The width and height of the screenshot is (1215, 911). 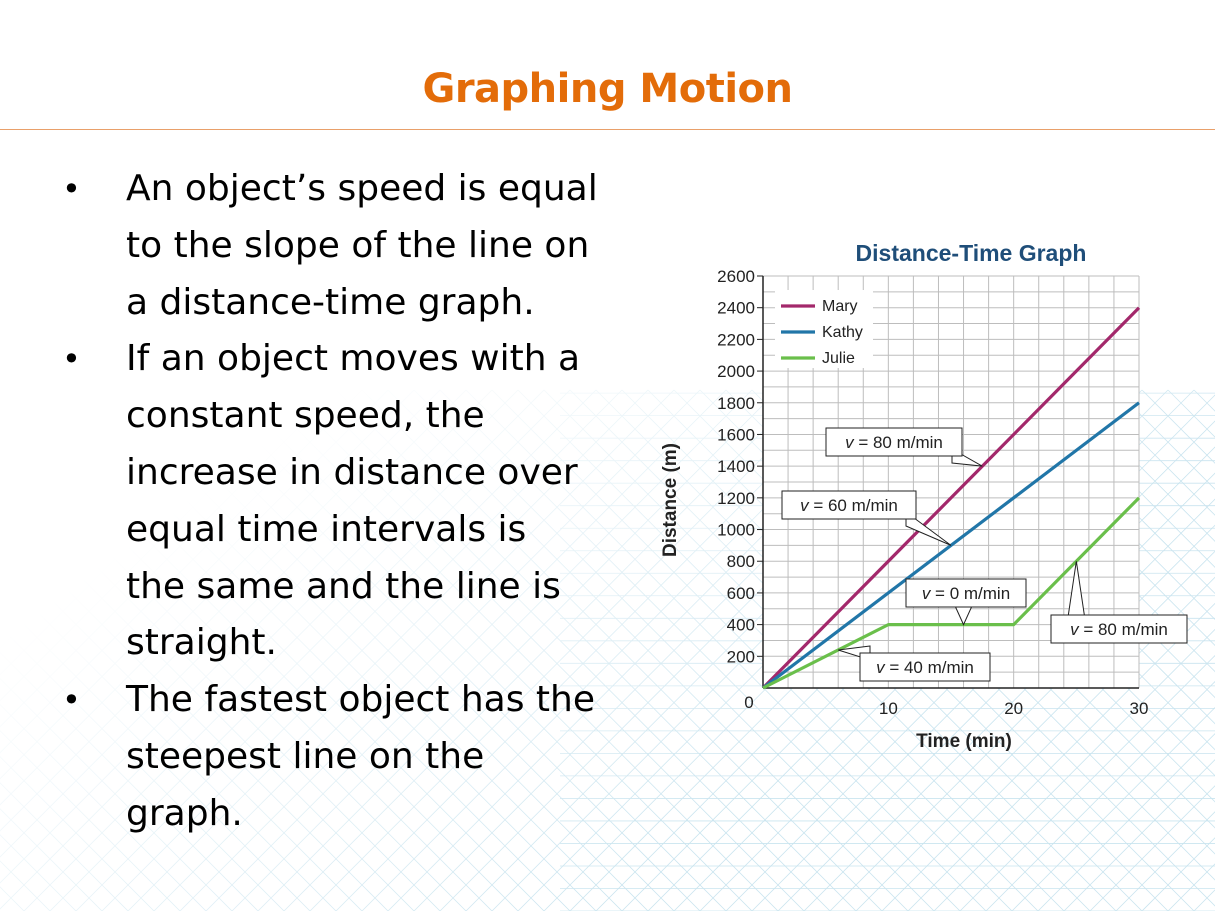 I want to click on y-tick-label: 600, so click(x=741, y=593).